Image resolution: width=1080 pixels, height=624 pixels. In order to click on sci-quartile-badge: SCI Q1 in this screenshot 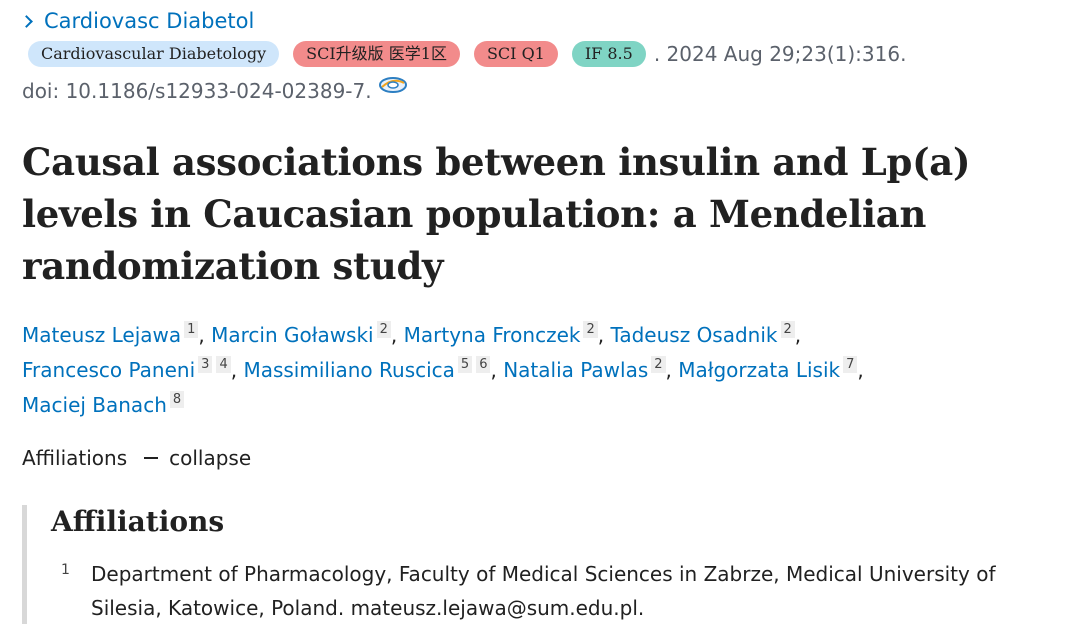, I will do `click(515, 54)`.